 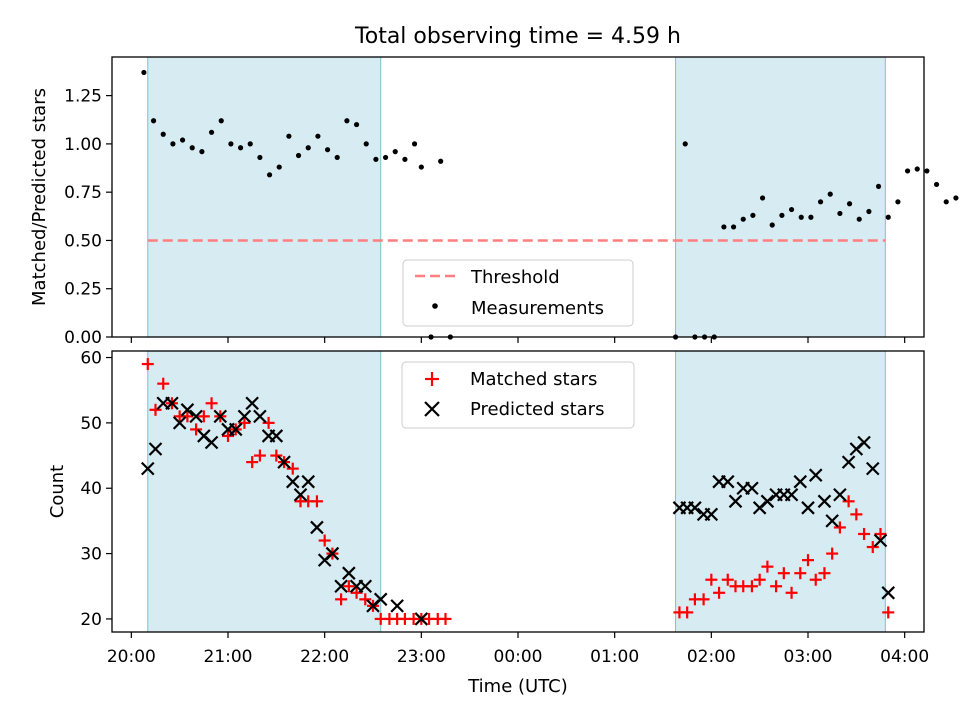 I want to click on top-ytick-label: 1.25, so click(x=83, y=97).